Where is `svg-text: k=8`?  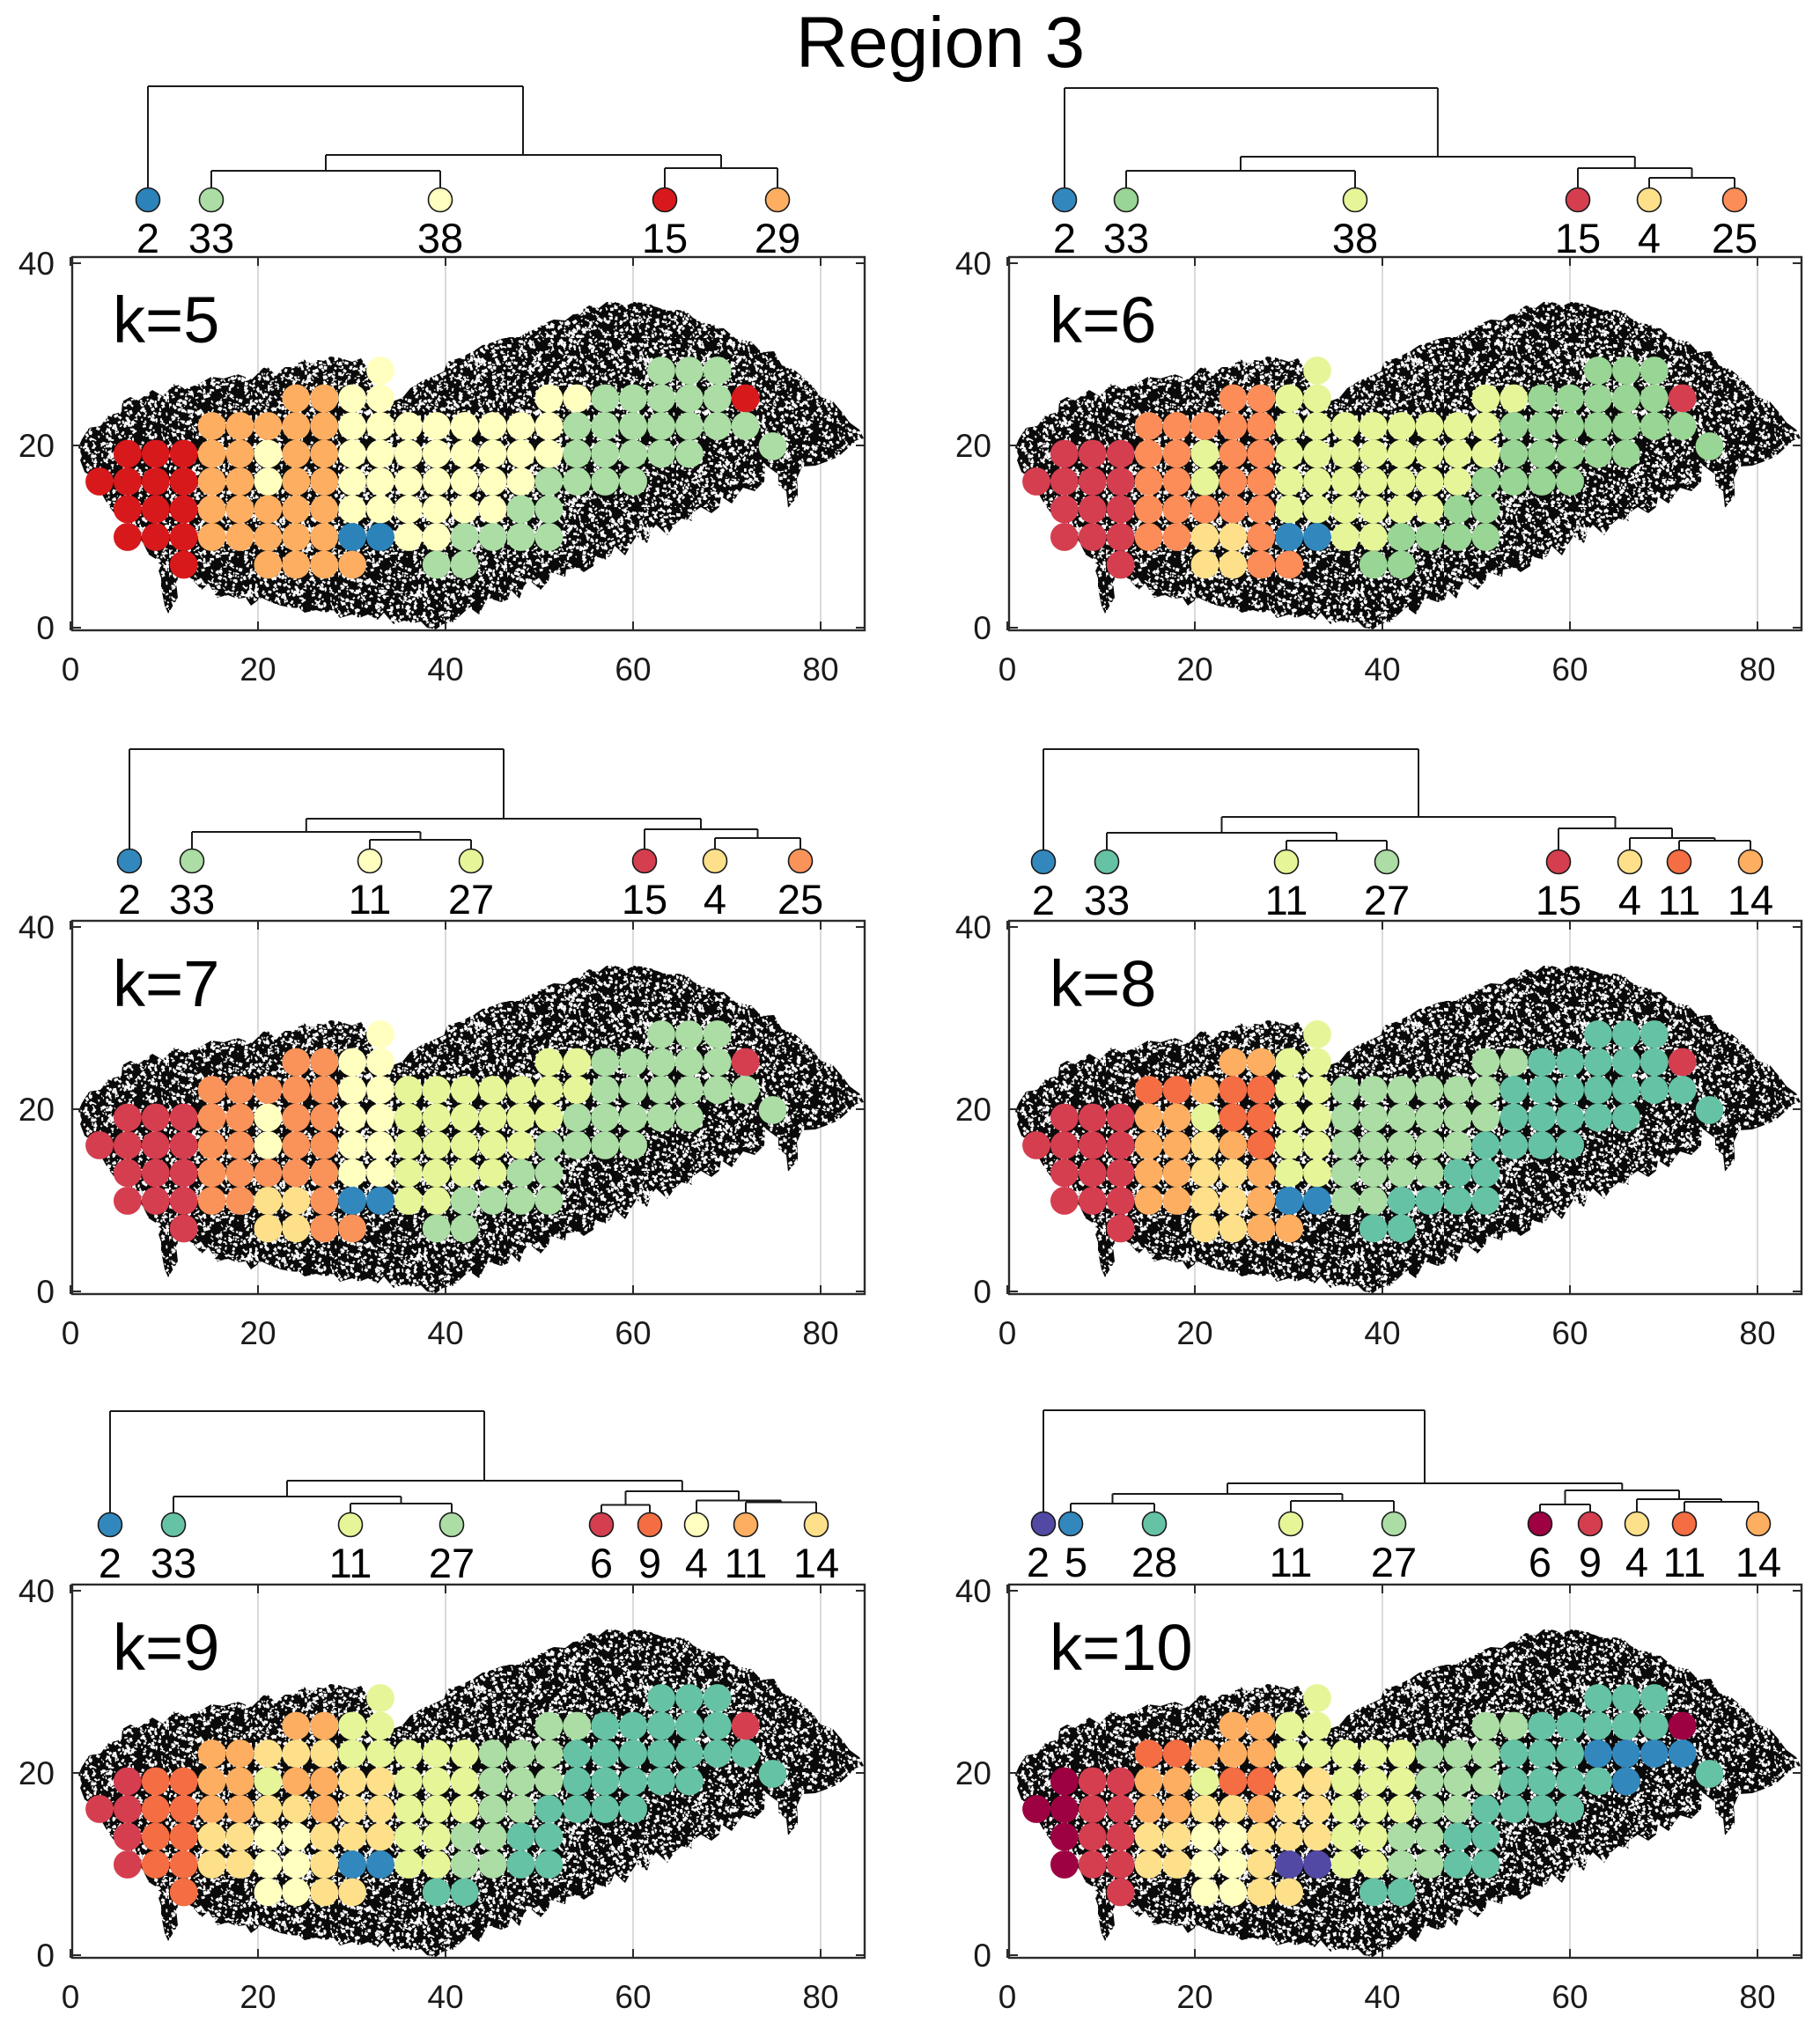
svg-text: k=8 is located at coordinates (1103, 983).